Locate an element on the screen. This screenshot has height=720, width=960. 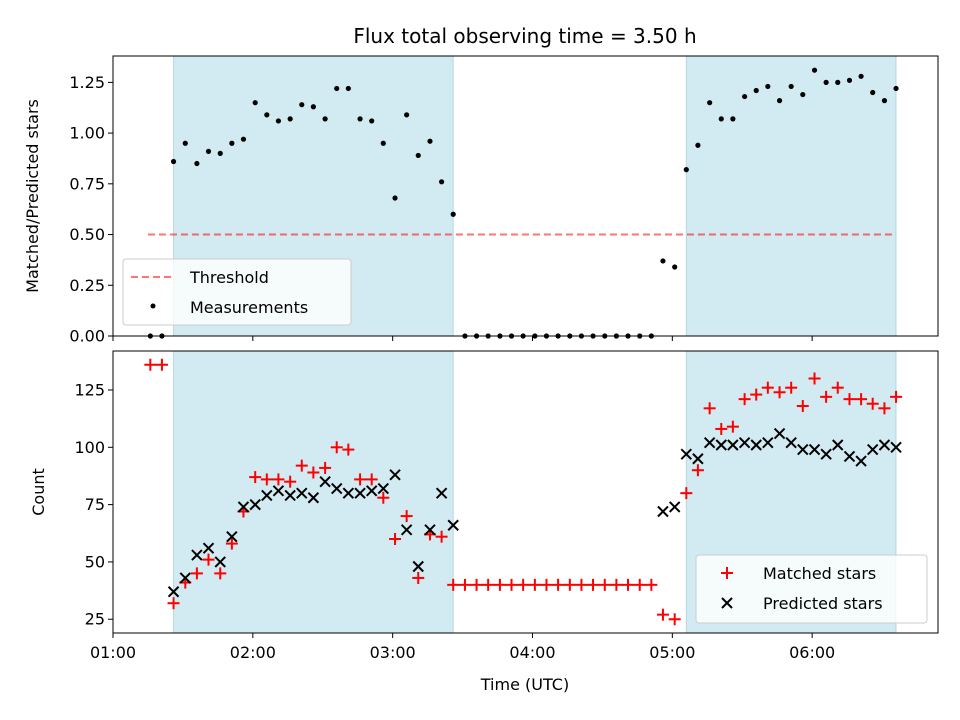
matched-stars-legend-swatch is located at coordinates (727, 573).